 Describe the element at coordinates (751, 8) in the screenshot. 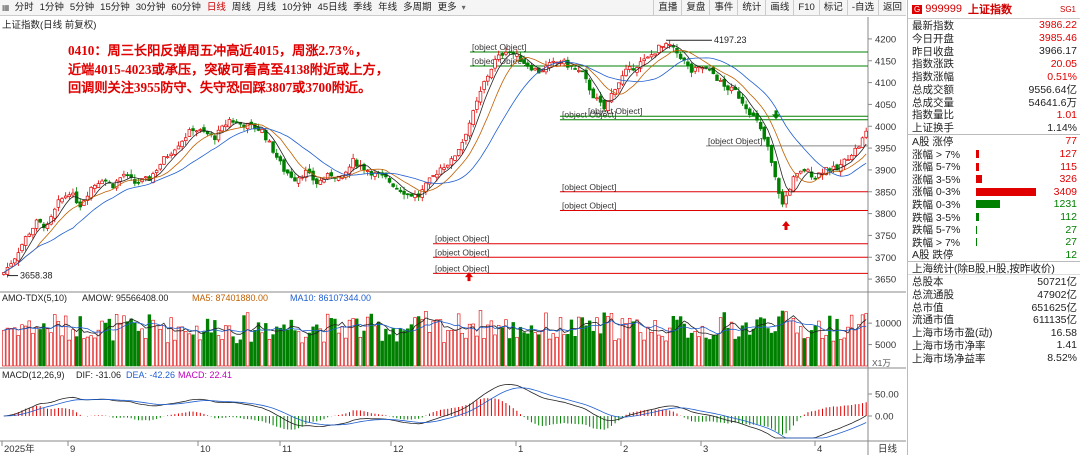

I see `toolbar-button: 统计` at that location.